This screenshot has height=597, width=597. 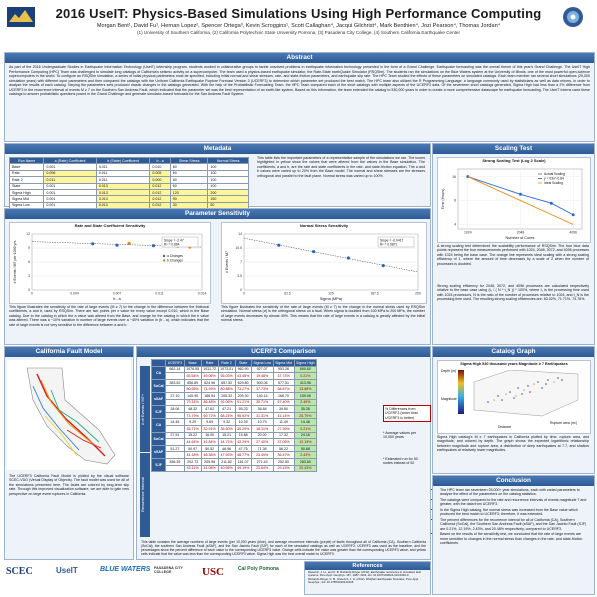 I want to click on percent-cell: 27.40%, so click(x=262, y=442).